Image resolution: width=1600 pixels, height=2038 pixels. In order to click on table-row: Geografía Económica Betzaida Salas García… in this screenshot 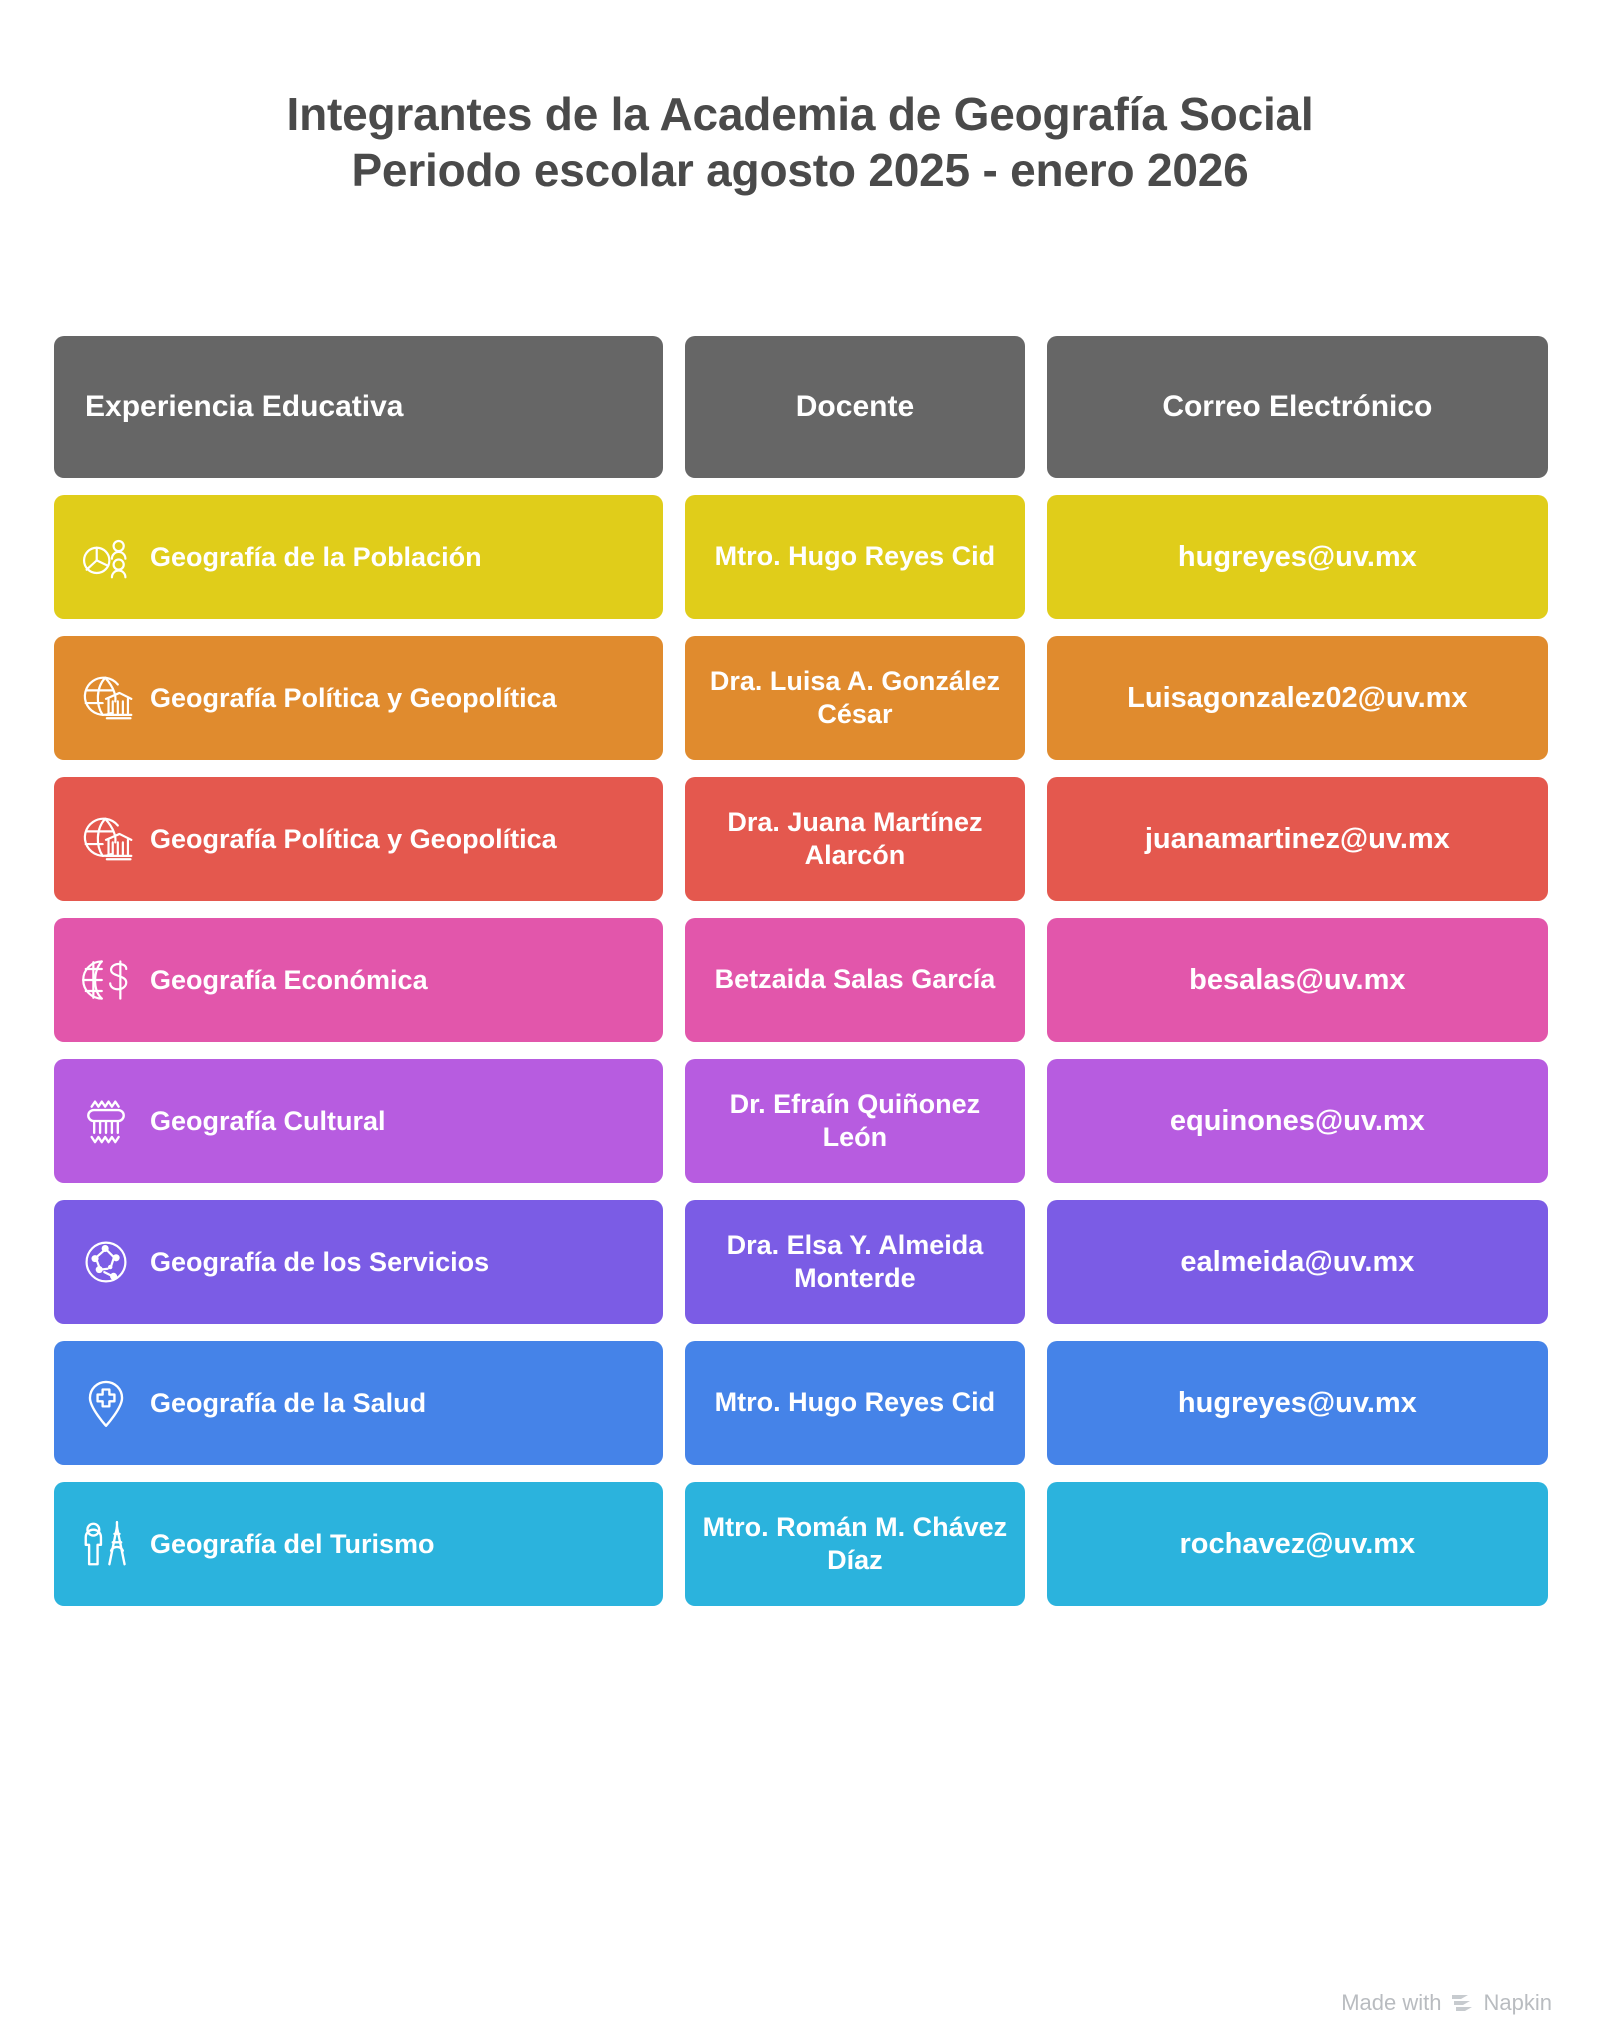, I will do `click(801, 980)`.